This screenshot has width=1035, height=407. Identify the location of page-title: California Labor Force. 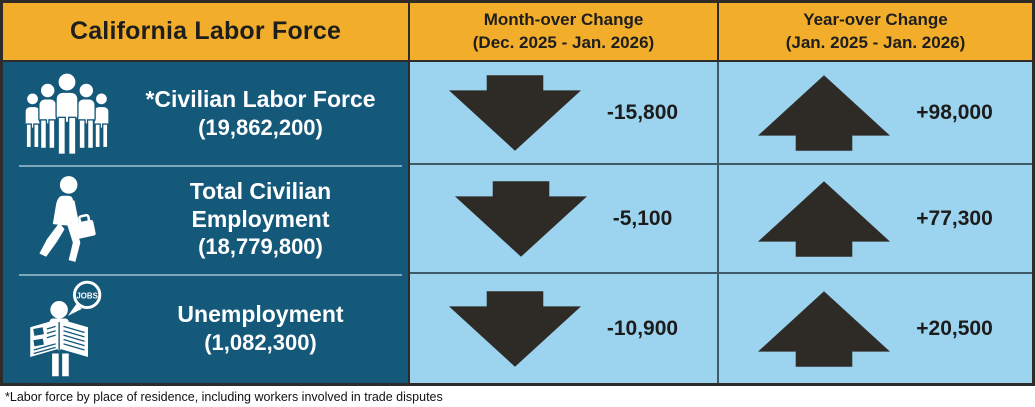
(205, 31).